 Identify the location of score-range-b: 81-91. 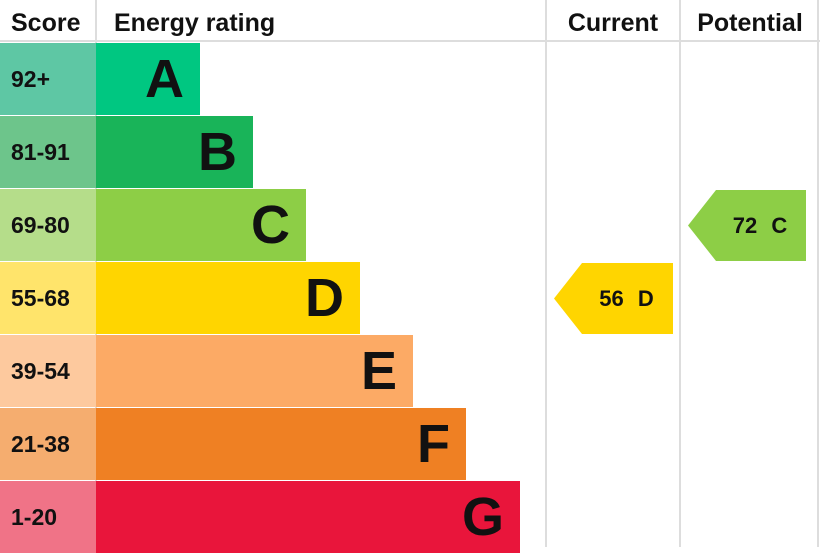
(48, 152).